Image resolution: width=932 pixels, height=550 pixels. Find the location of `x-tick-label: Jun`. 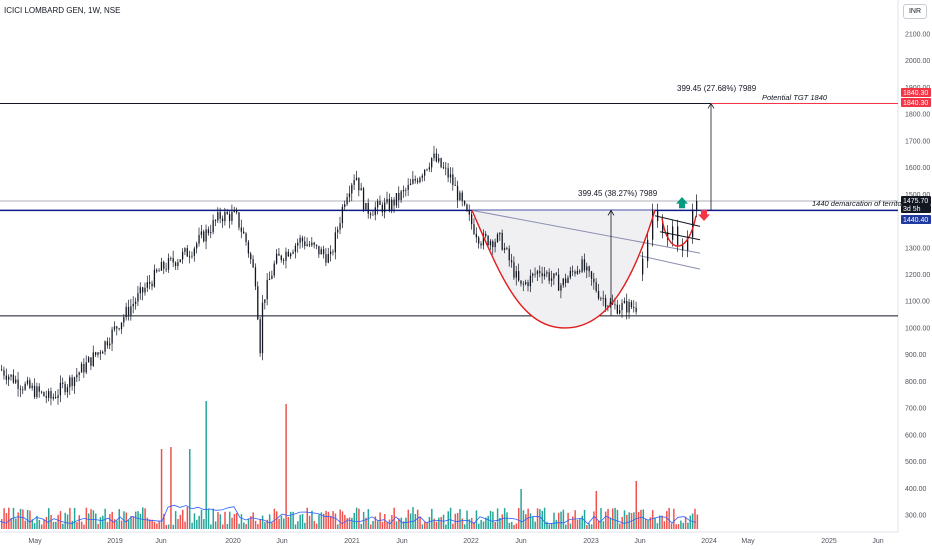

x-tick-label: Jun is located at coordinates (520, 541).